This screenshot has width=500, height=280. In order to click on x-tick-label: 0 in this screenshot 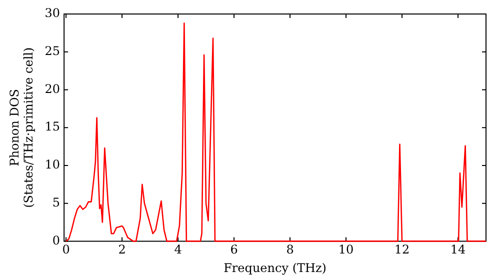, I will do `click(66, 249)`.